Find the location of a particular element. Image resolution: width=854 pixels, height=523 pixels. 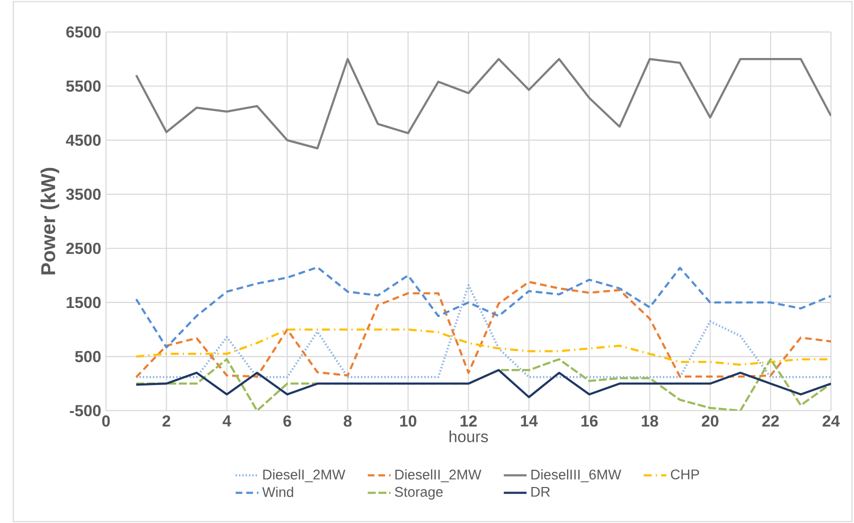

y-tick-label: 4500 is located at coordinates (83, 140).